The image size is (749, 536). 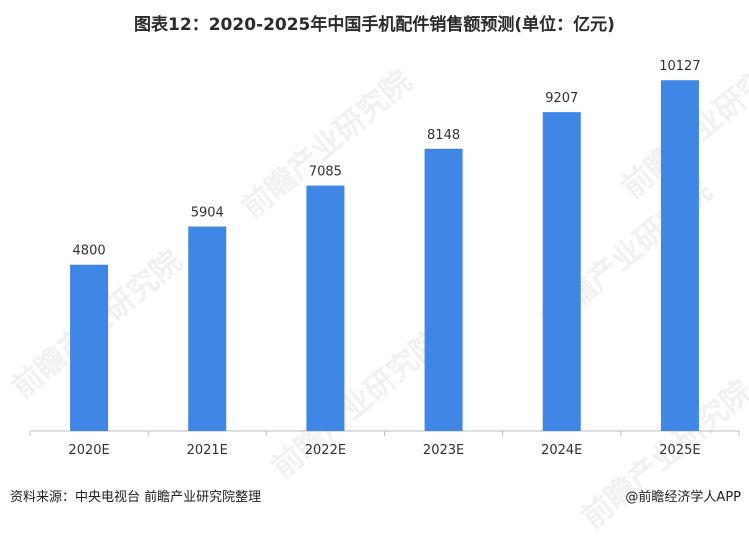 I want to click on chart-title: 图表12：2020-2025年中国手机配件销售额预测(单位：亿元), so click(x=374, y=25).